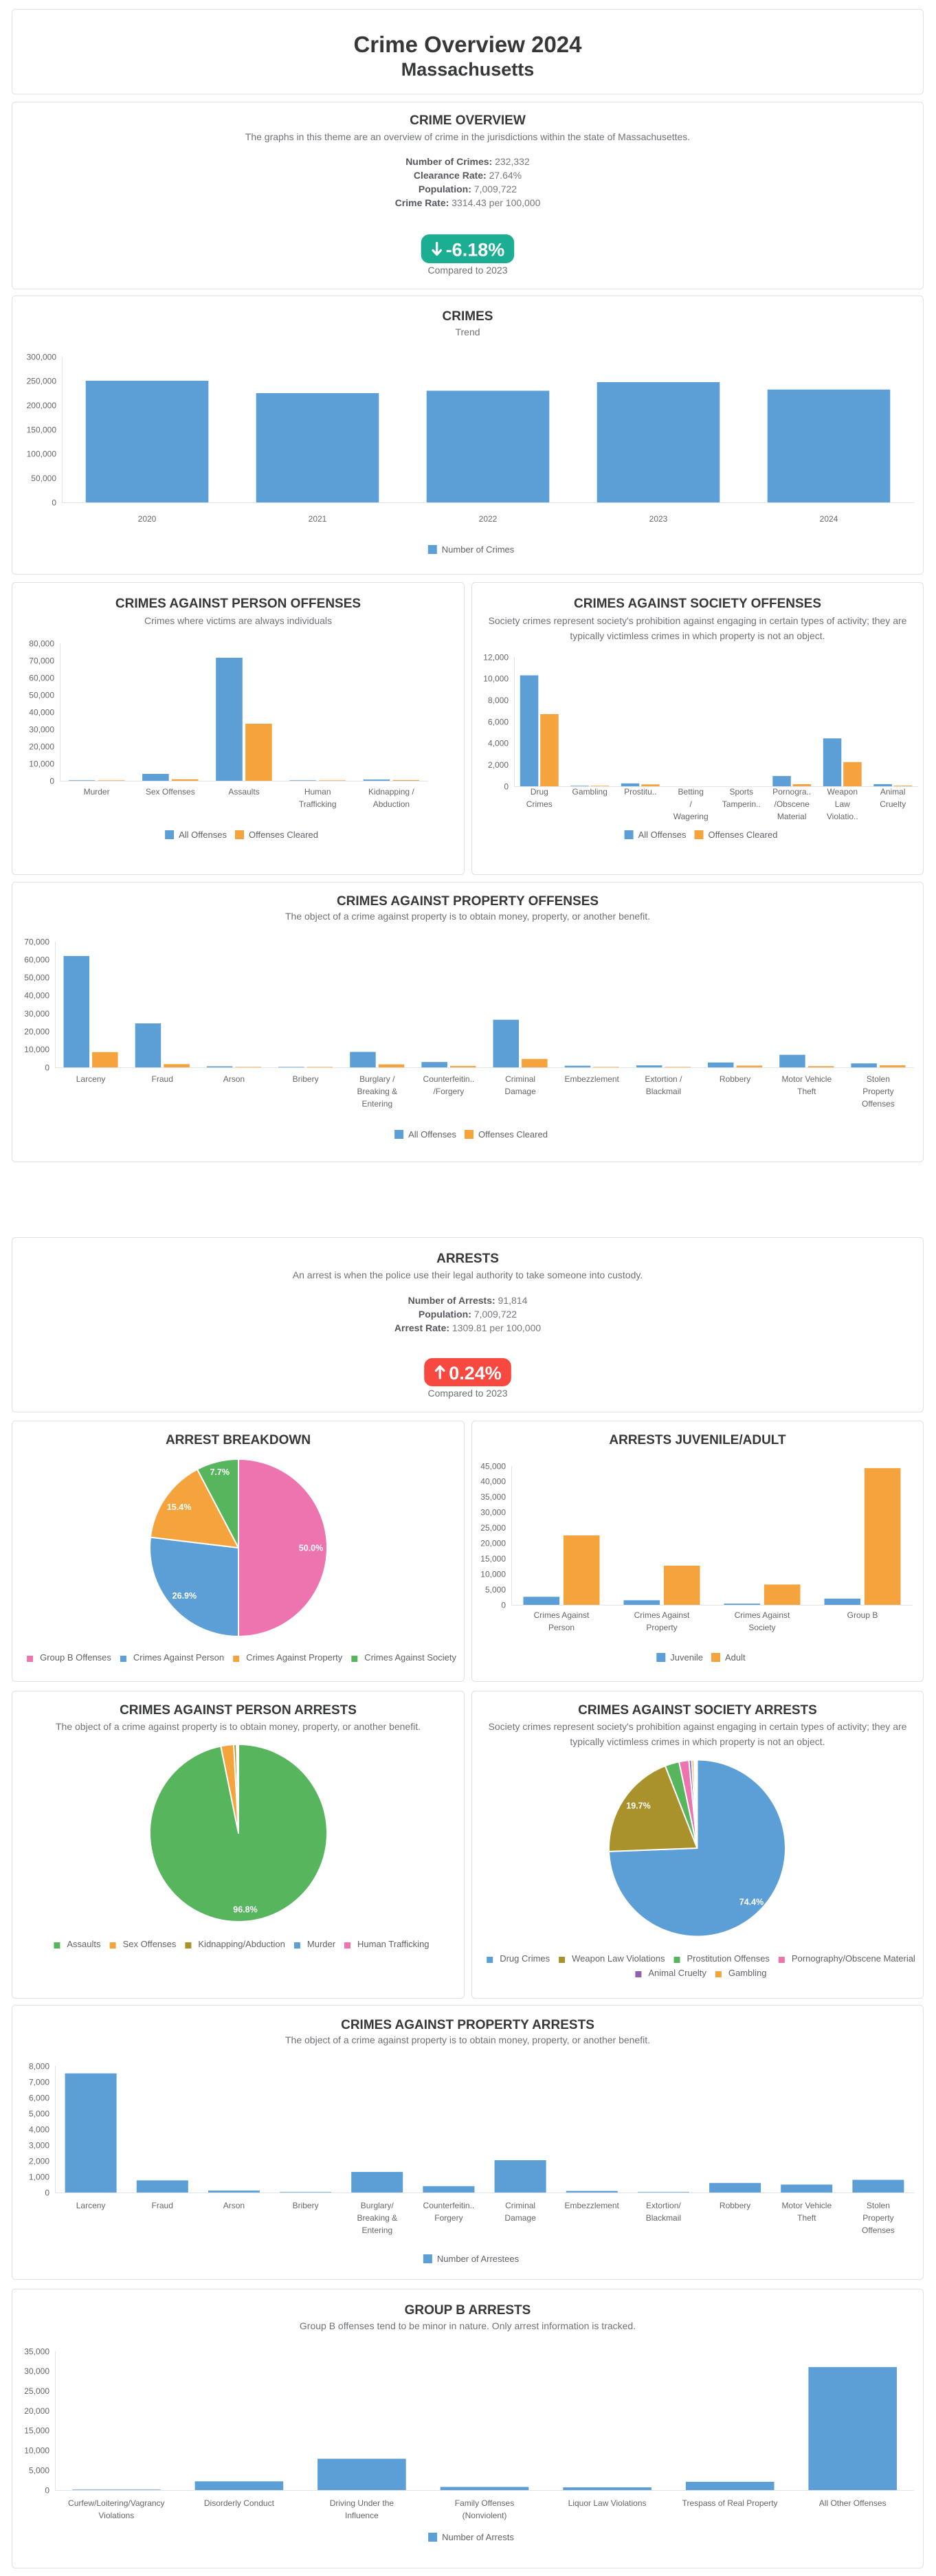 The width and height of the screenshot is (936, 2576). I want to click on svg-text: 60,000, so click(41, 677).